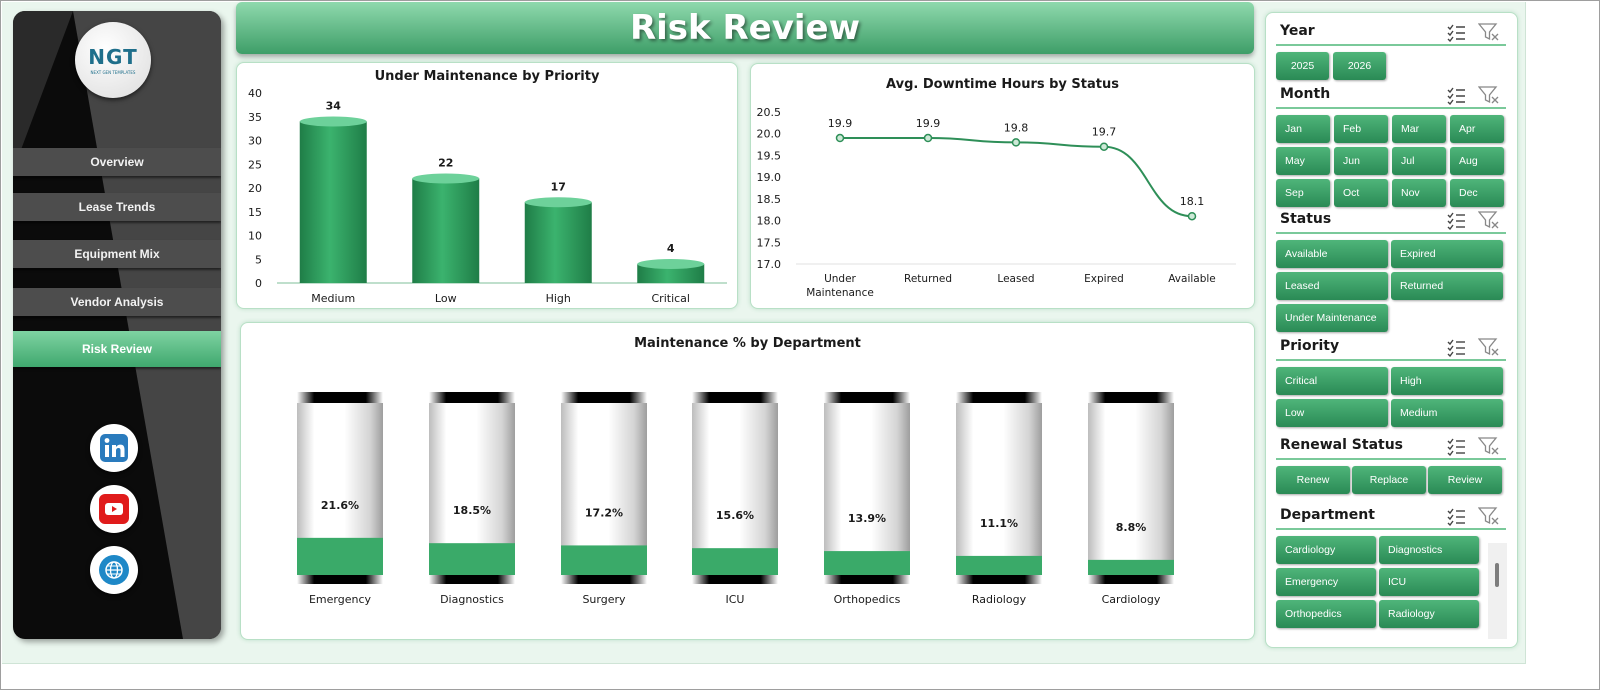  Describe the element at coordinates (1303, 129) in the screenshot. I see `slicer-item-month: Jan` at that location.